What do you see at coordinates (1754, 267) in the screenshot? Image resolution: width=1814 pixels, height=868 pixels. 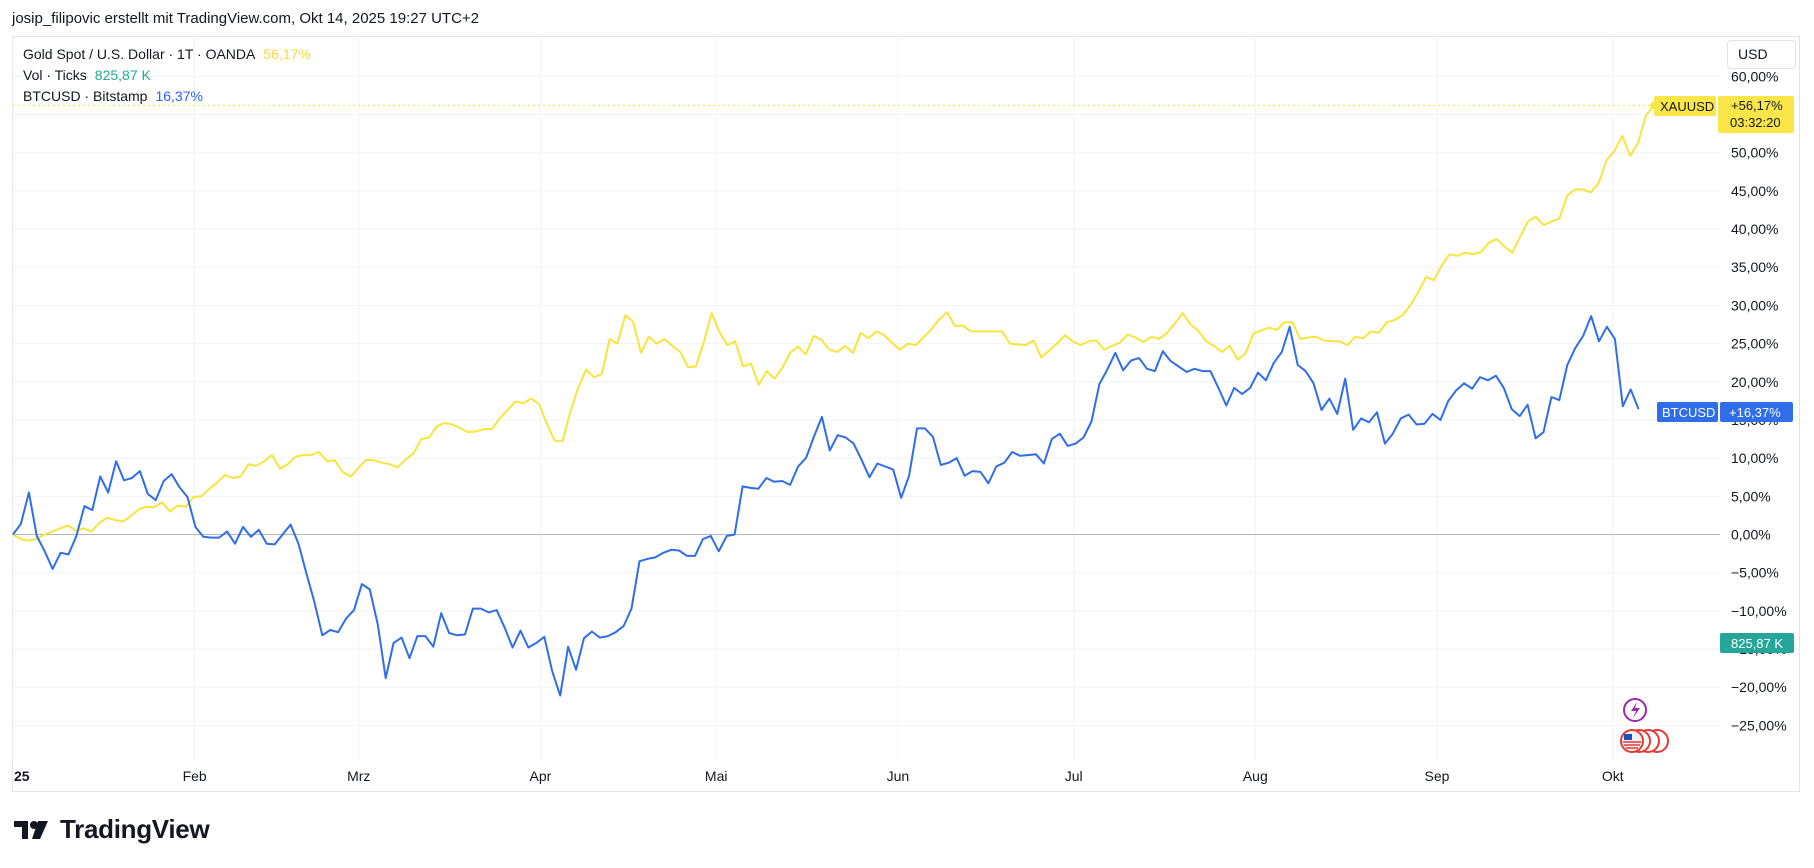 I see `y-tick-label: 35,00%` at bounding box center [1754, 267].